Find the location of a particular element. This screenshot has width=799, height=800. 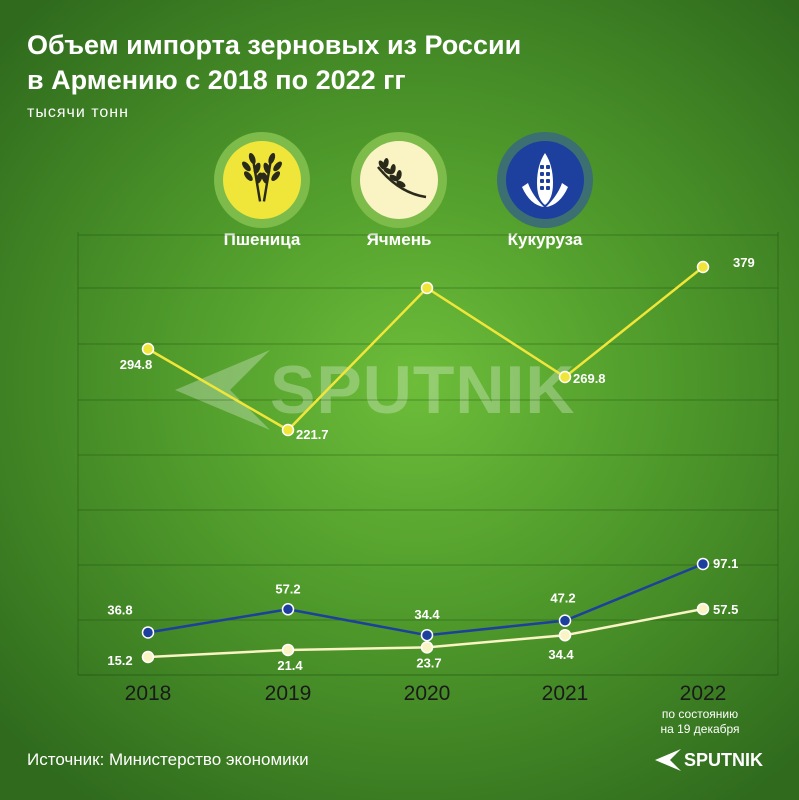

legend-label: Пшеница is located at coordinates (262, 239).